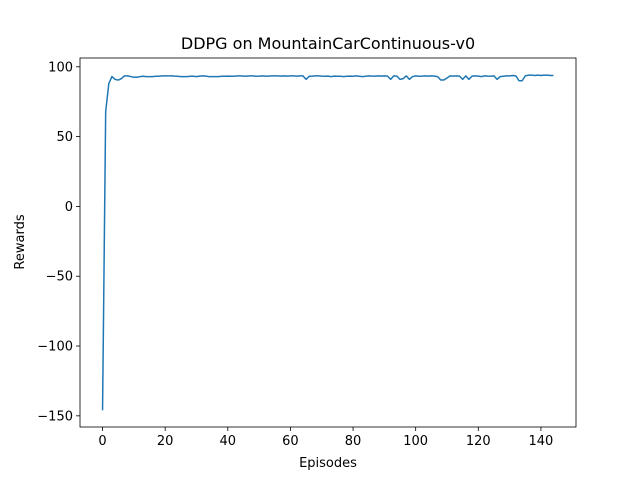 The width and height of the screenshot is (640, 480). Describe the element at coordinates (290, 441) in the screenshot. I see `x-tick-label: 60` at that location.